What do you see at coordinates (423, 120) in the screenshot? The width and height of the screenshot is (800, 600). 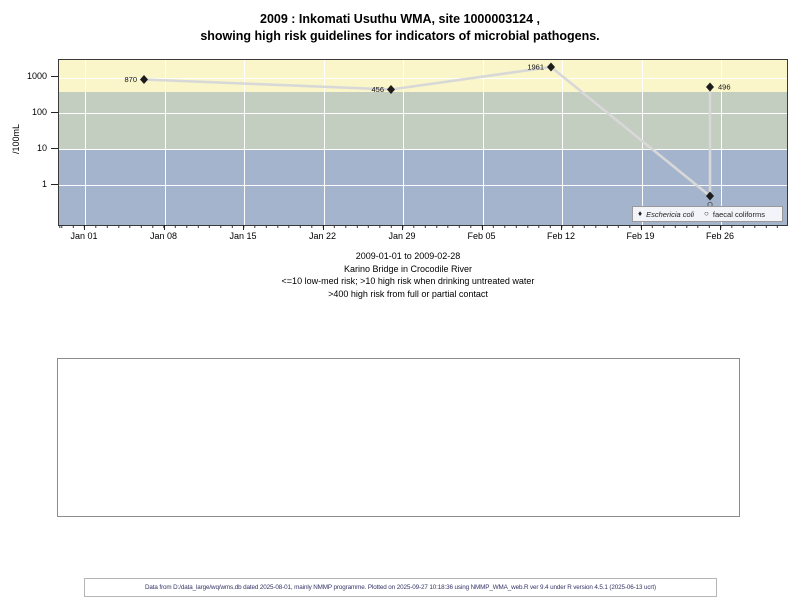 I see `risk-band-drinking` at bounding box center [423, 120].